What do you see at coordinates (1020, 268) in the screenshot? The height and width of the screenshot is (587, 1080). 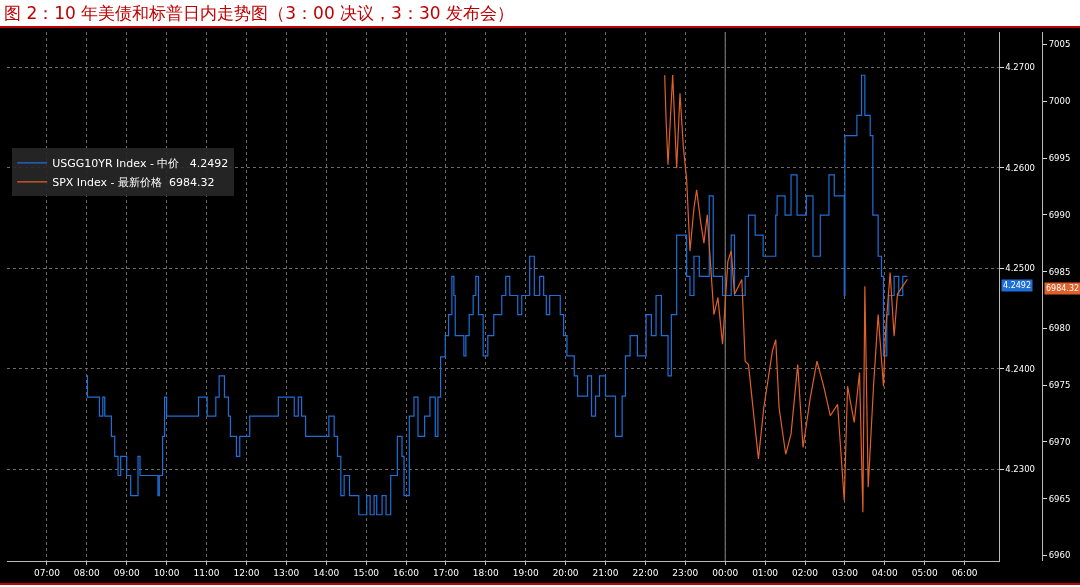 I see `y-tick-label: 4.2500` at bounding box center [1020, 268].